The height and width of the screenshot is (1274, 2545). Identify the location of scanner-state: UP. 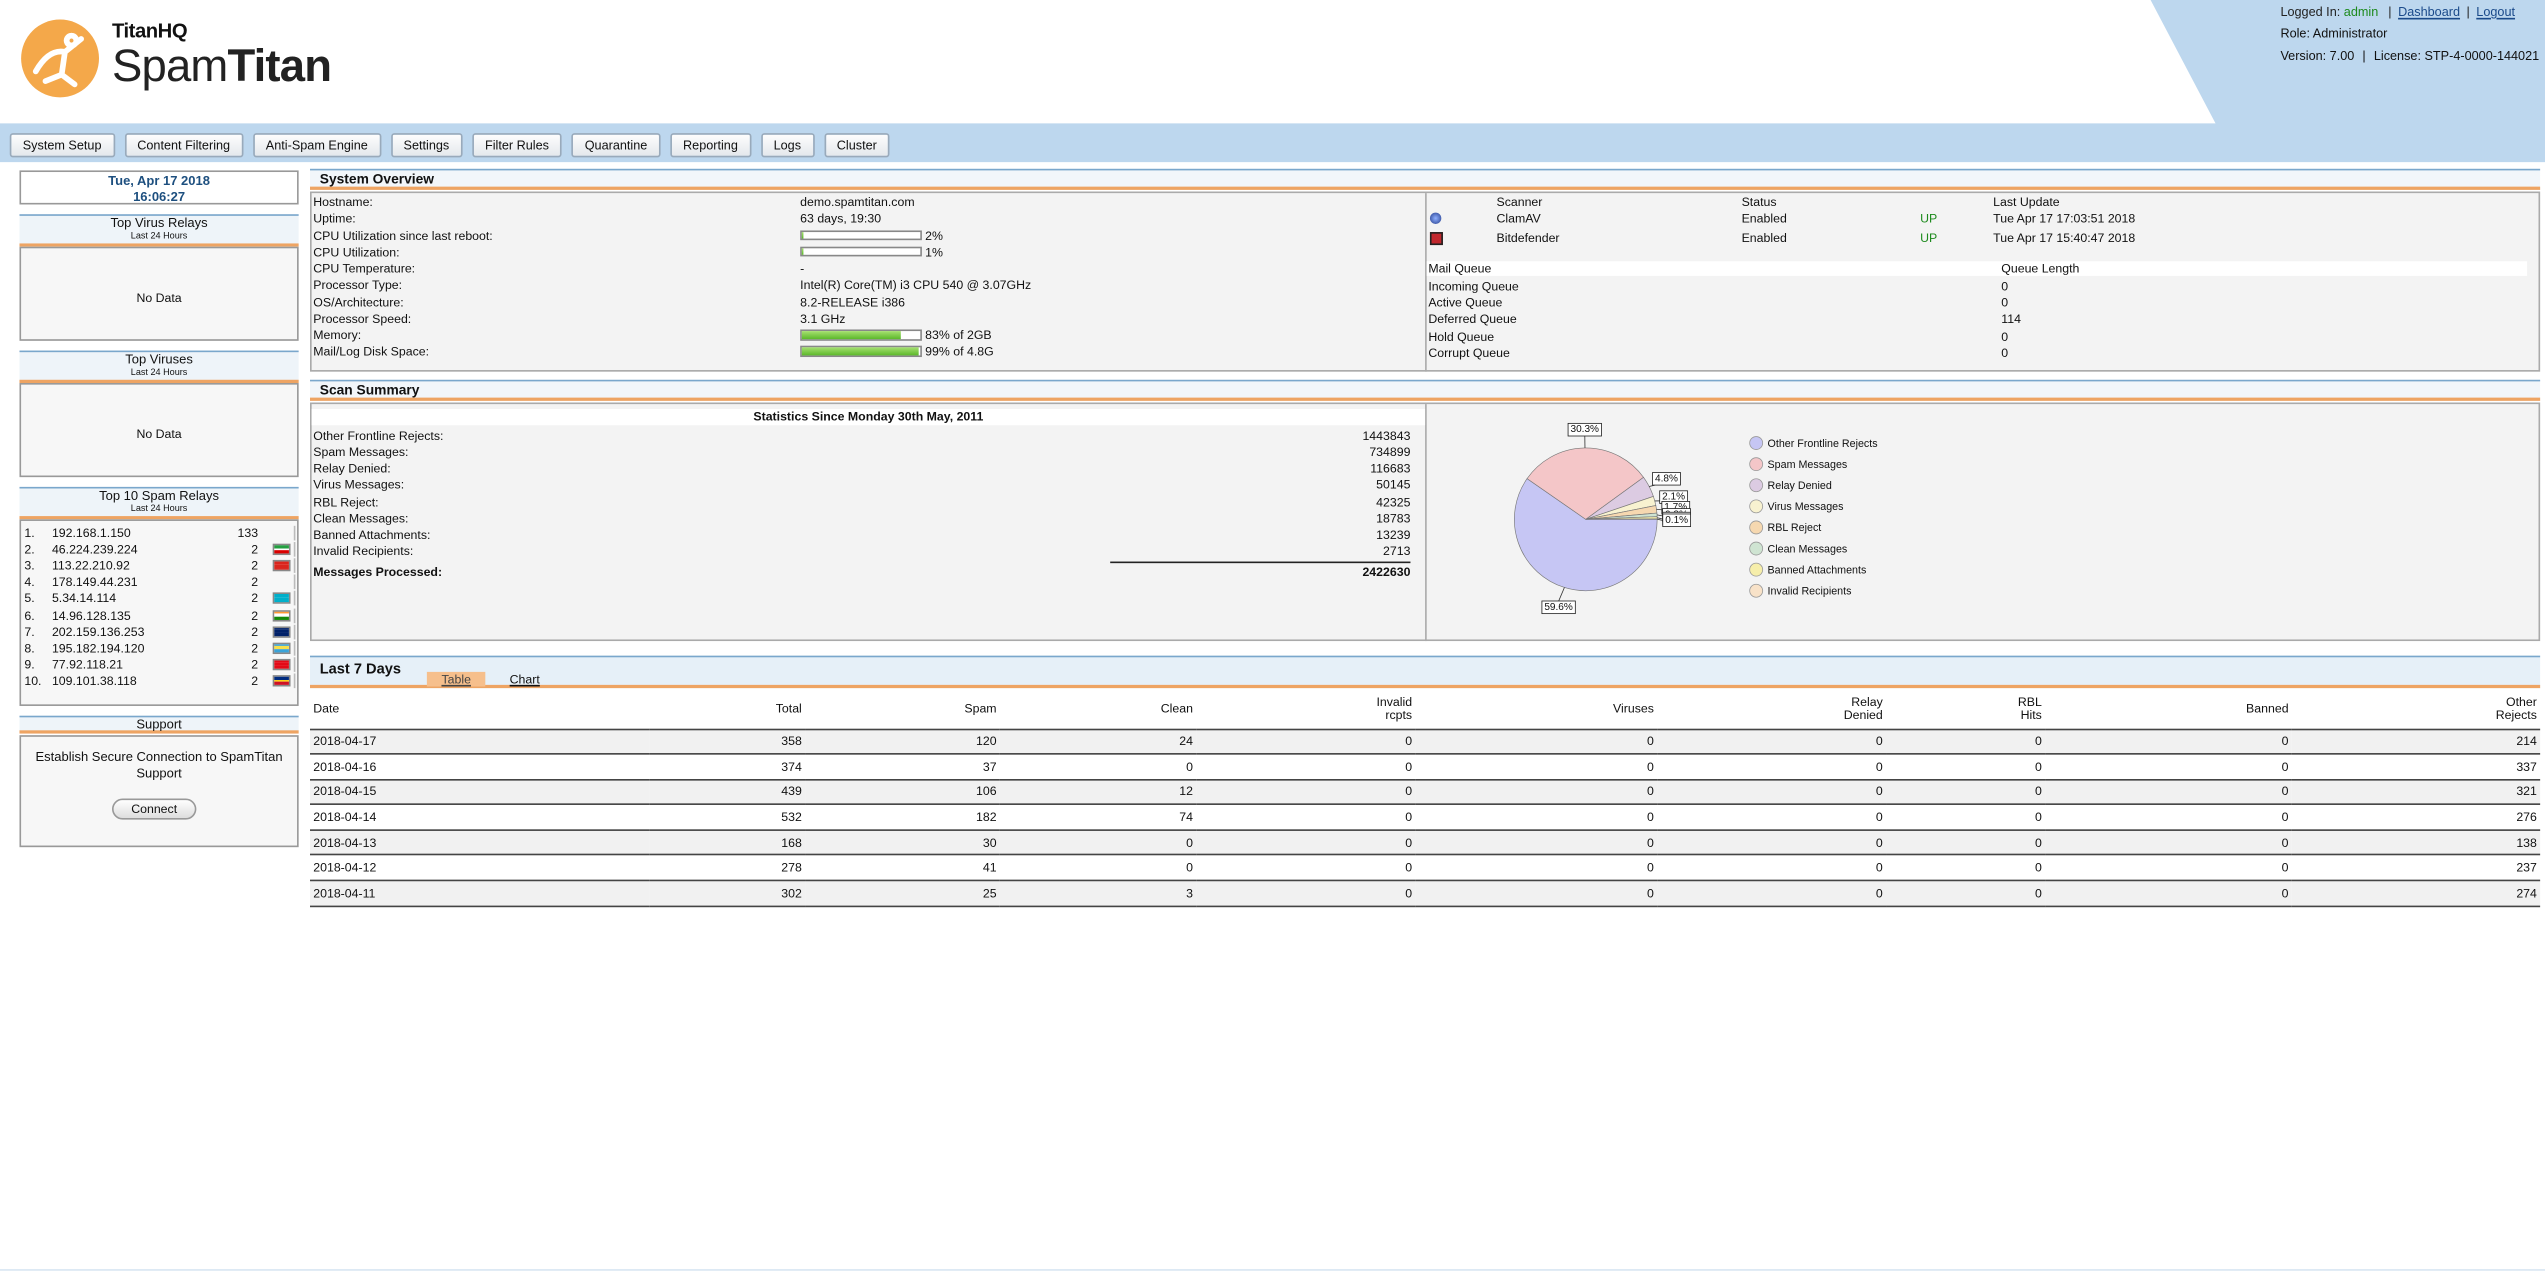
(1929, 238).